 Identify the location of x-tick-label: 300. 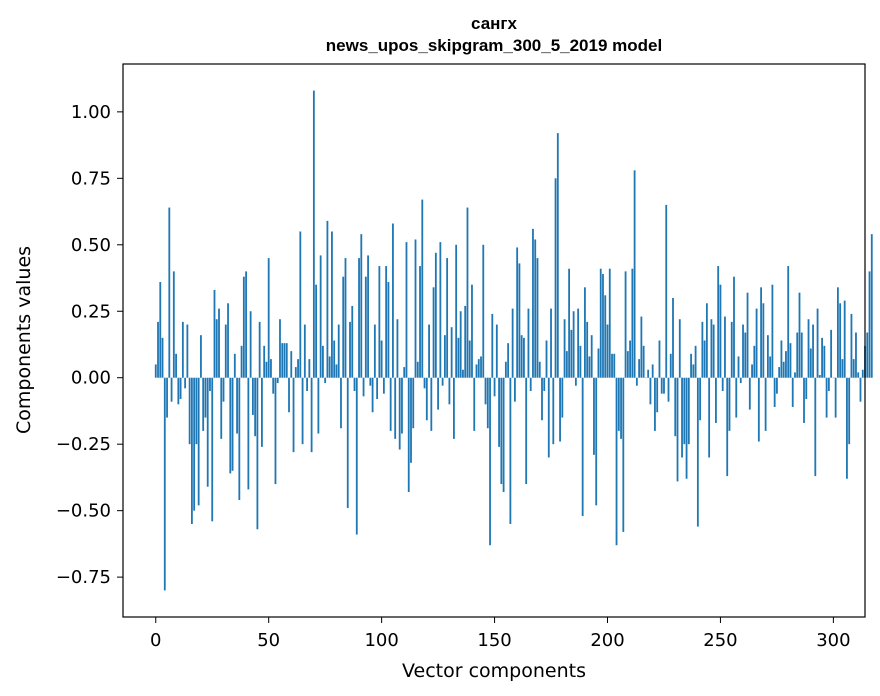
(833, 640).